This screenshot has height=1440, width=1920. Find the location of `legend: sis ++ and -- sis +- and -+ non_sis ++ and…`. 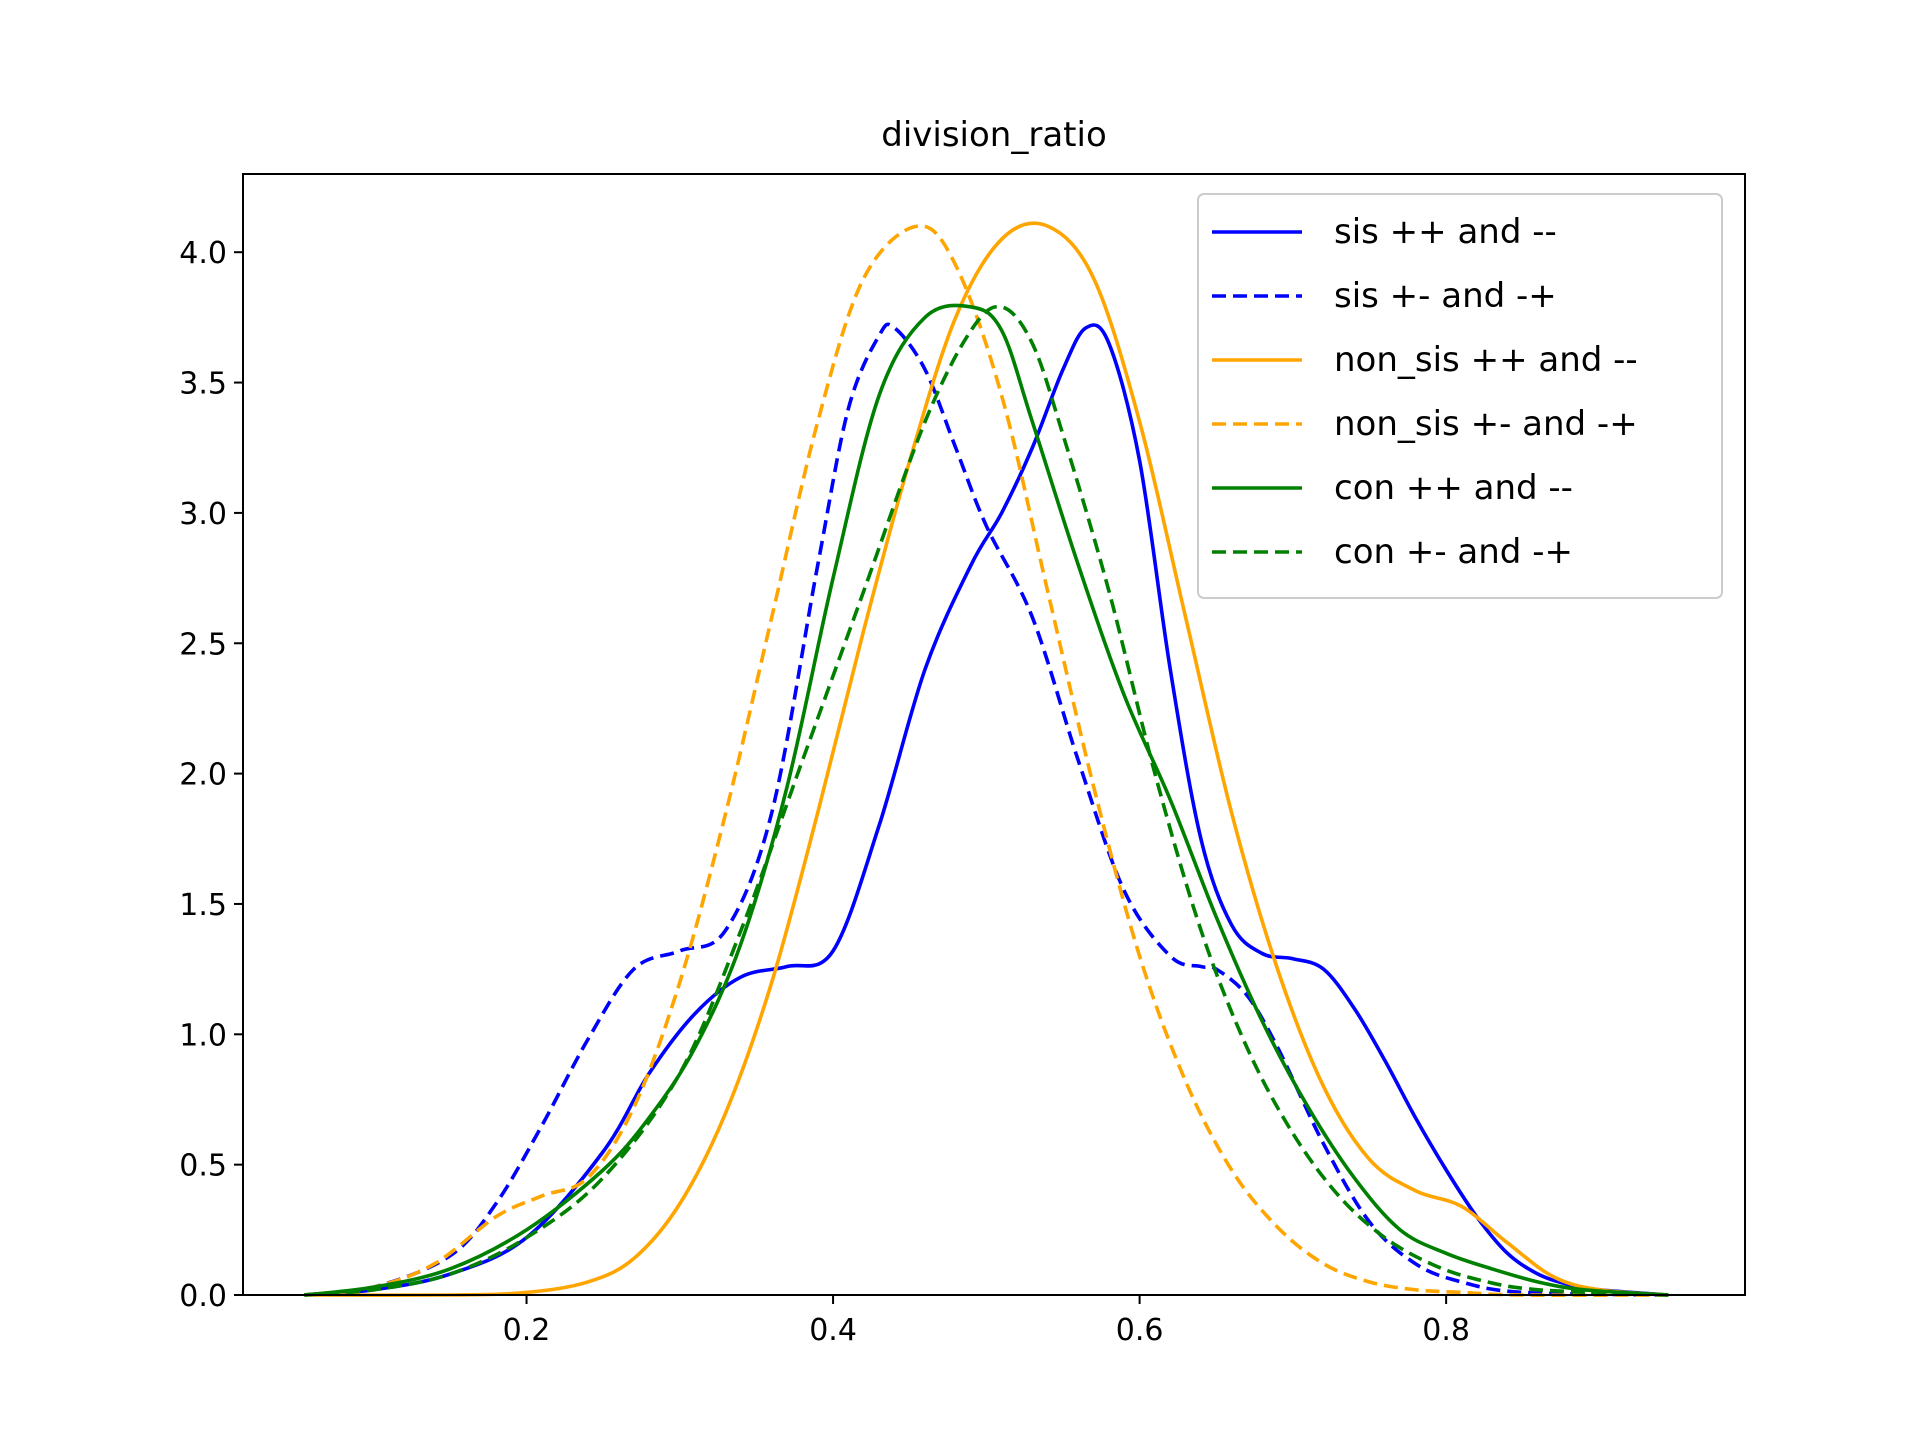

legend: sis ++ and -- sis +- and -+ non_sis ++ and… is located at coordinates (1460, 396).